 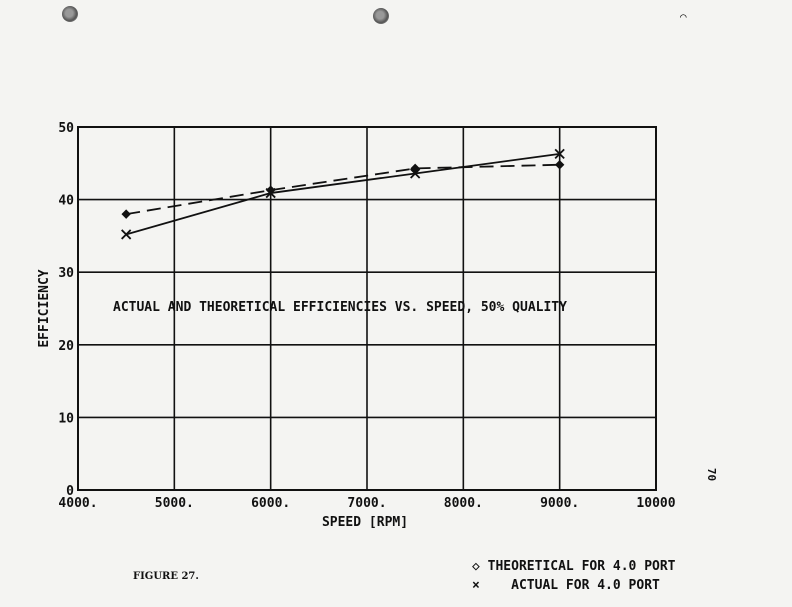 What do you see at coordinates (44, 308) in the screenshot?
I see `y-axis-label: EFFICIENCY` at bounding box center [44, 308].